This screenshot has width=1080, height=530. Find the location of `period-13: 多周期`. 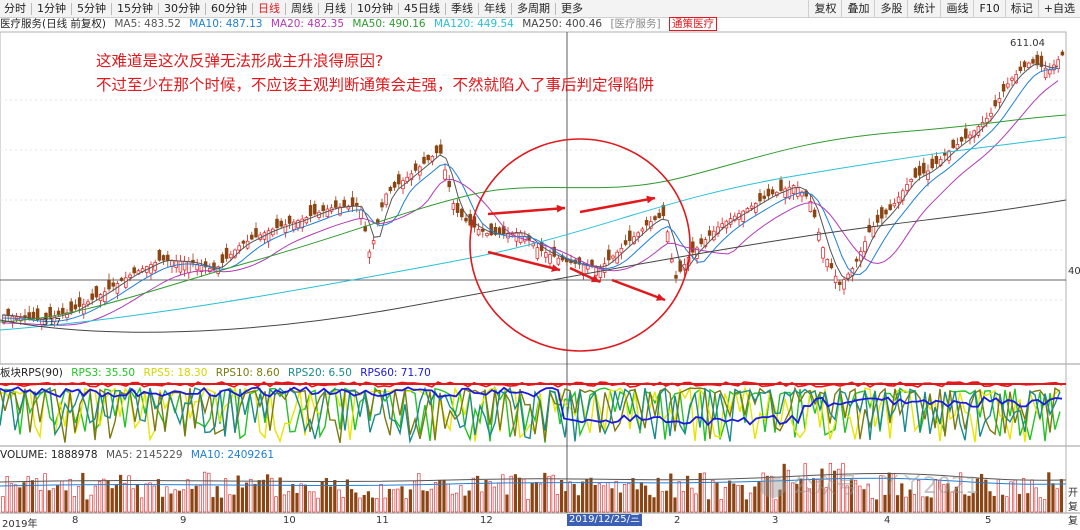

period-13: 多周期 is located at coordinates (533, 8).